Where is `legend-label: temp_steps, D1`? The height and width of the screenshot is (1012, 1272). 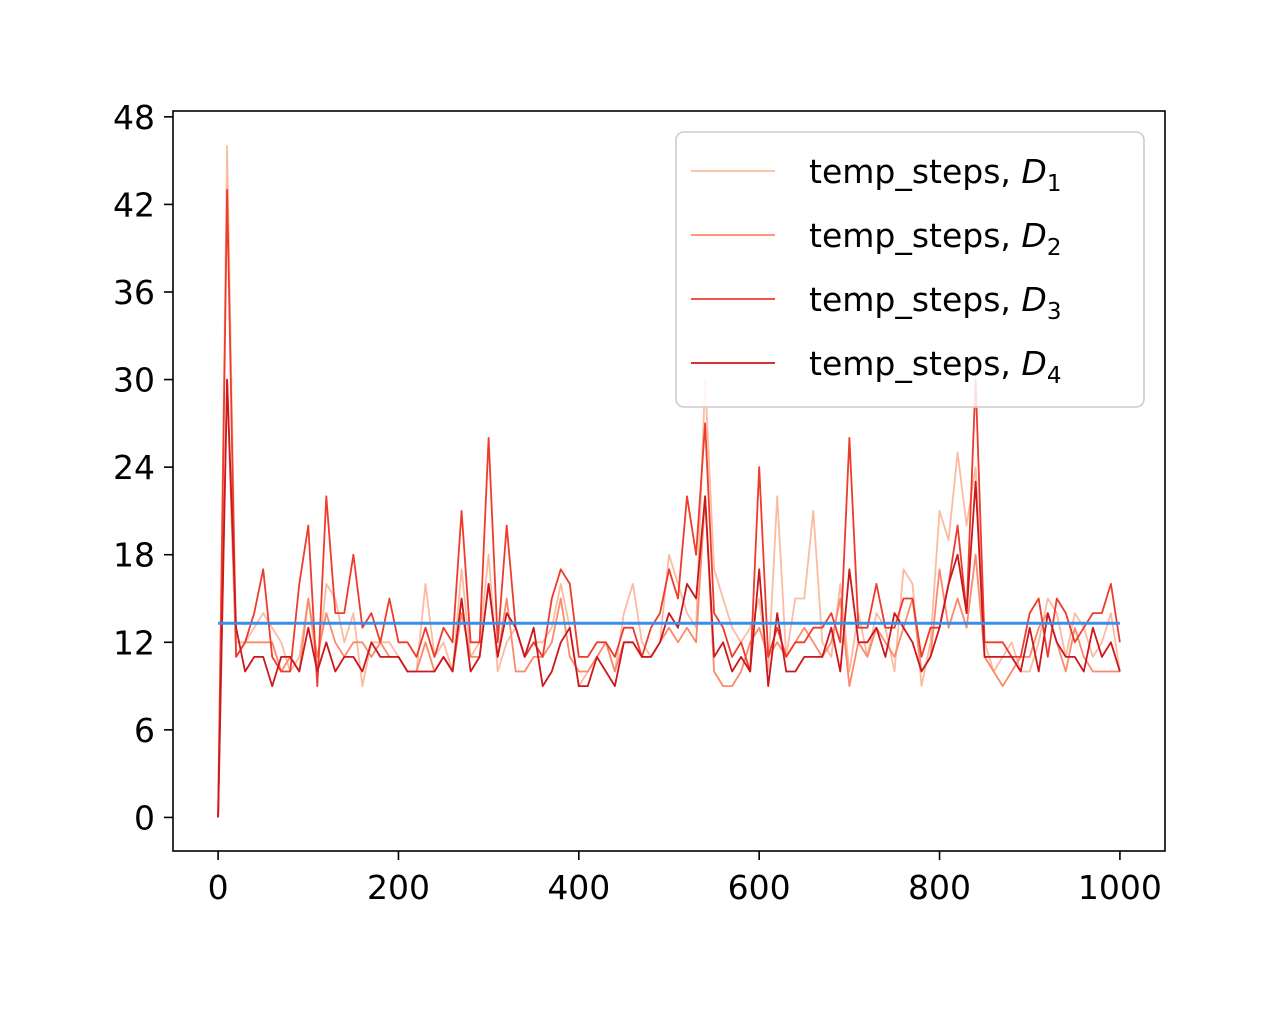
legend-label: temp_steps, D1 is located at coordinates (935, 174).